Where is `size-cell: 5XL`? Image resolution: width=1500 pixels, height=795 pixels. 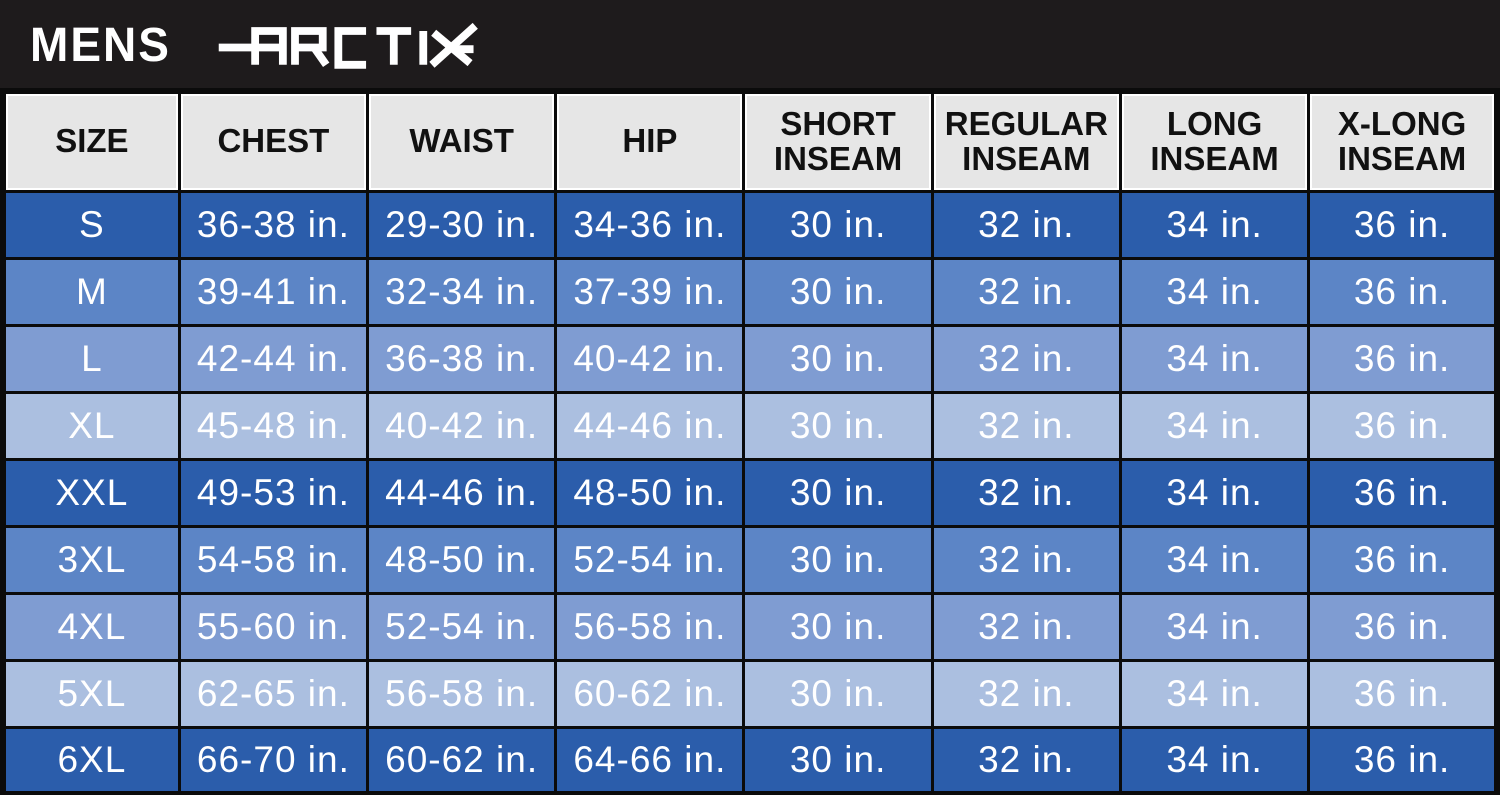
size-cell: 5XL is located at coordinates (91, 693).